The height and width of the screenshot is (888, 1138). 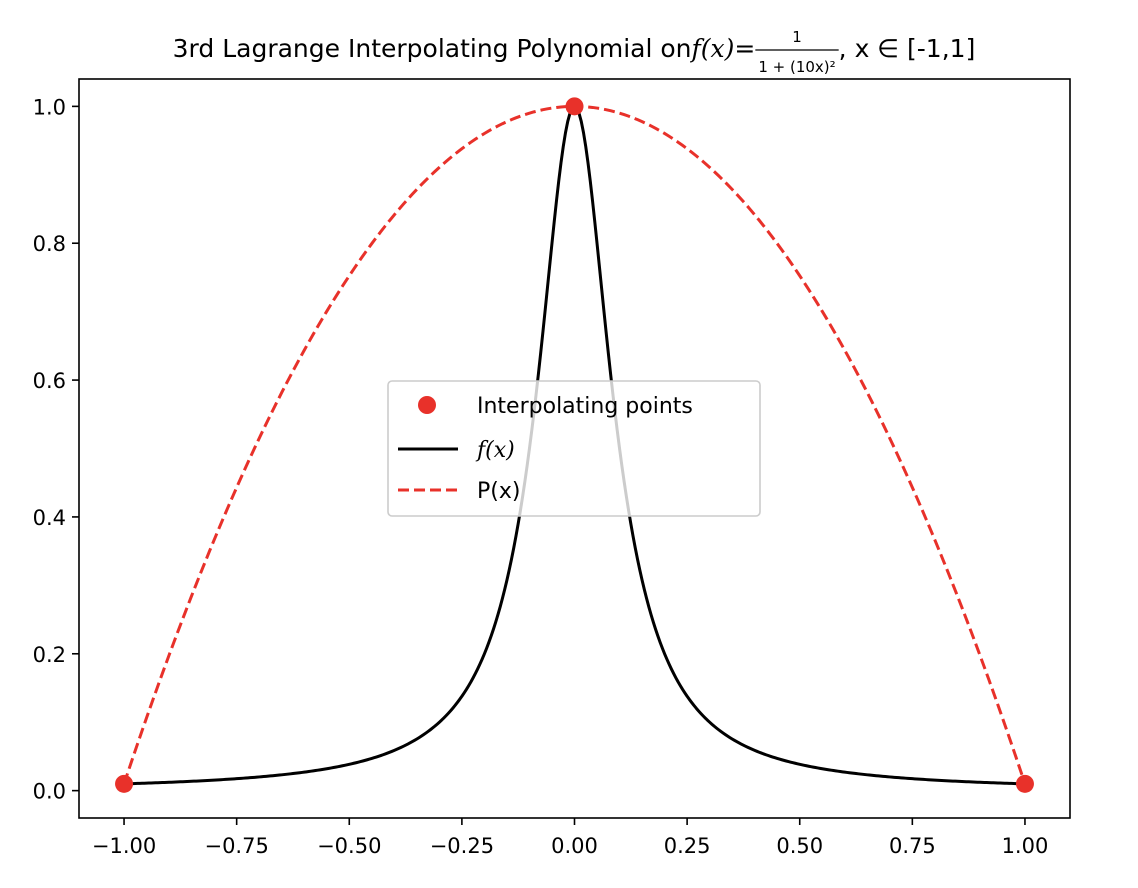 What do you see at coordinates (49, 518) in the screenshot?
I see `y-tick-label: 0.4` at bounding box center [49, 518].